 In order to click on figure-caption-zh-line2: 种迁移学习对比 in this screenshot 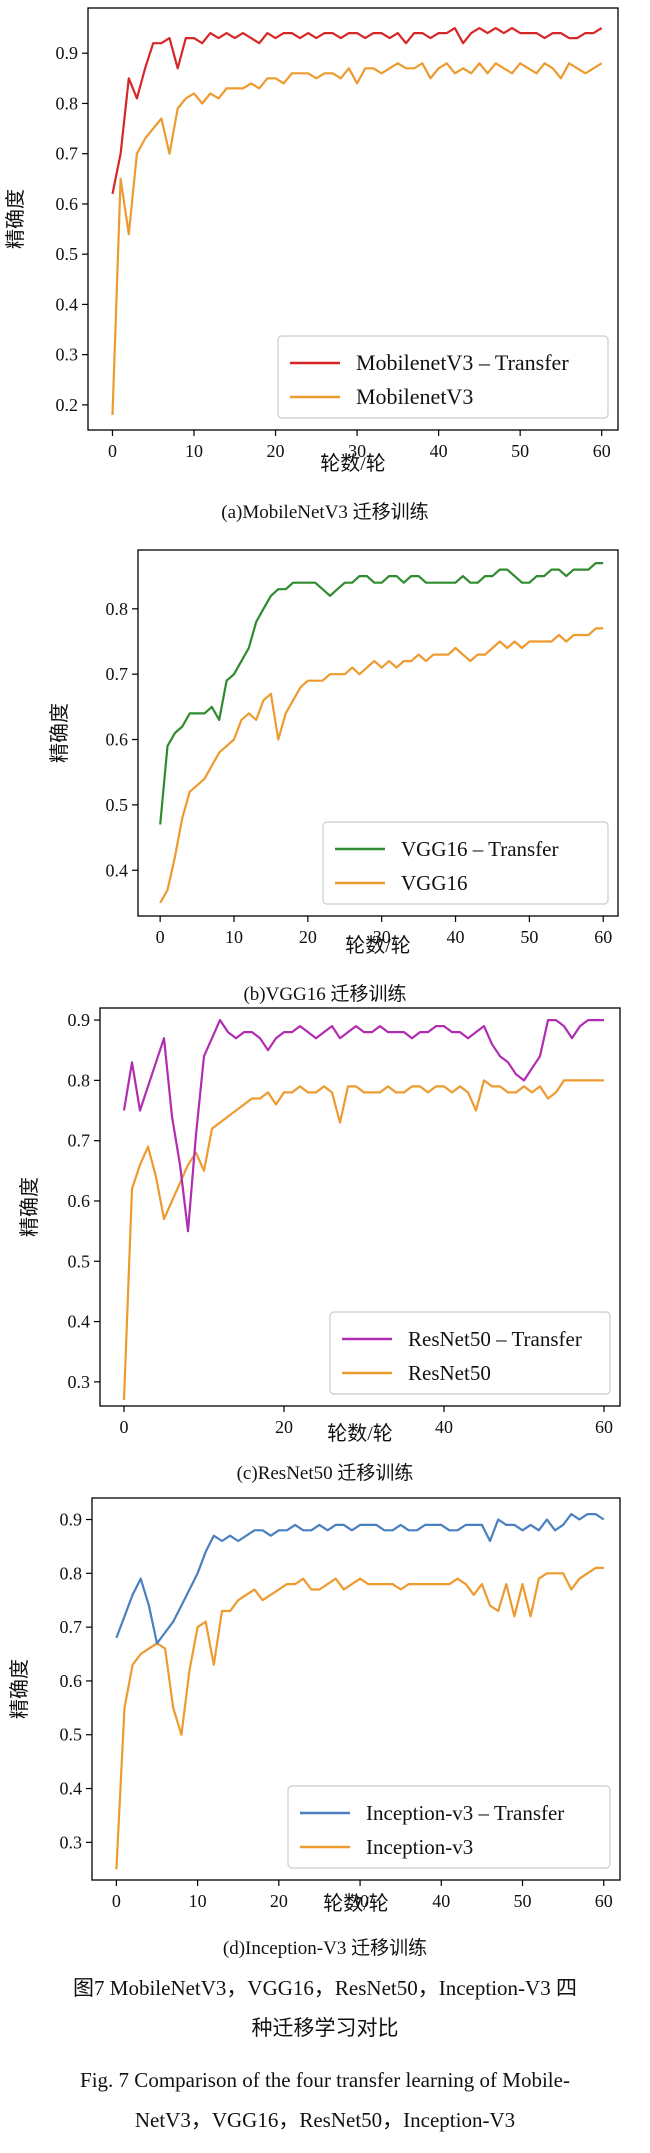, I will do `click(325, 2028)`.